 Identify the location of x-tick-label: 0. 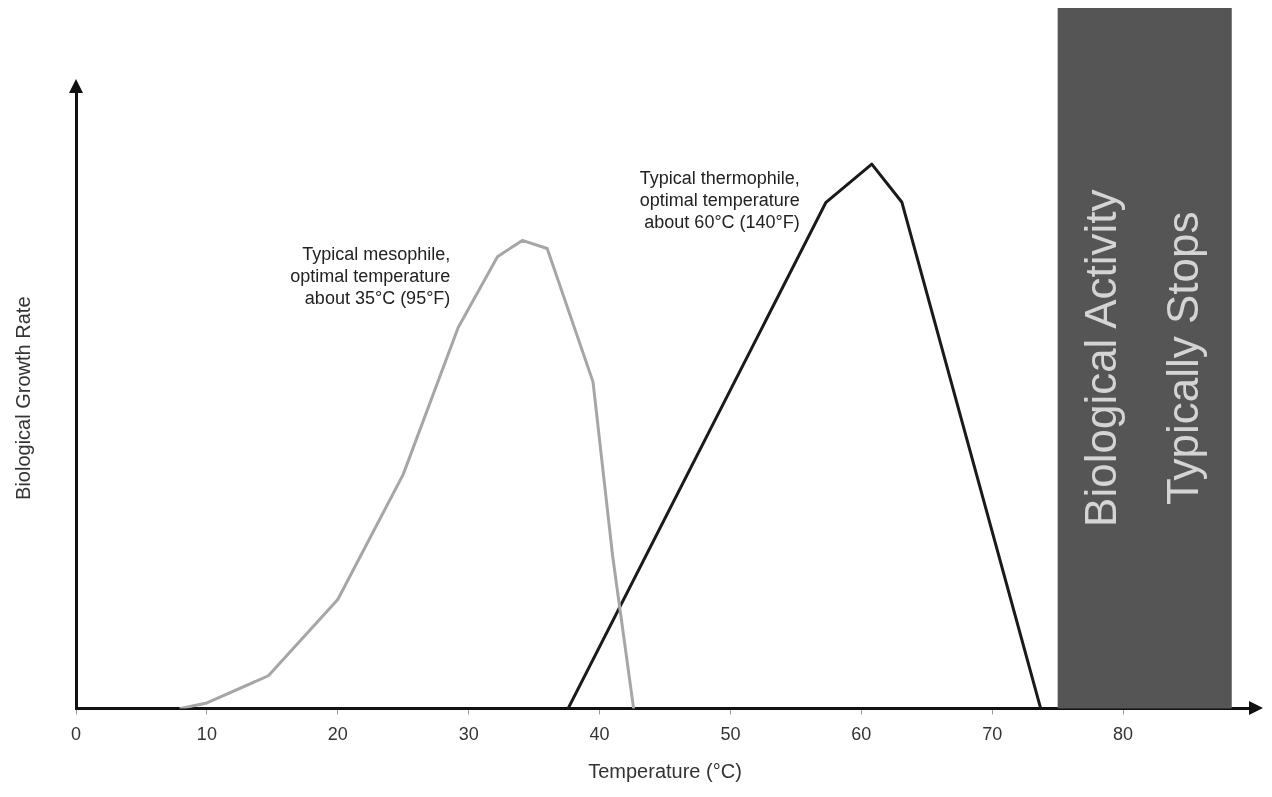
(76, 734).